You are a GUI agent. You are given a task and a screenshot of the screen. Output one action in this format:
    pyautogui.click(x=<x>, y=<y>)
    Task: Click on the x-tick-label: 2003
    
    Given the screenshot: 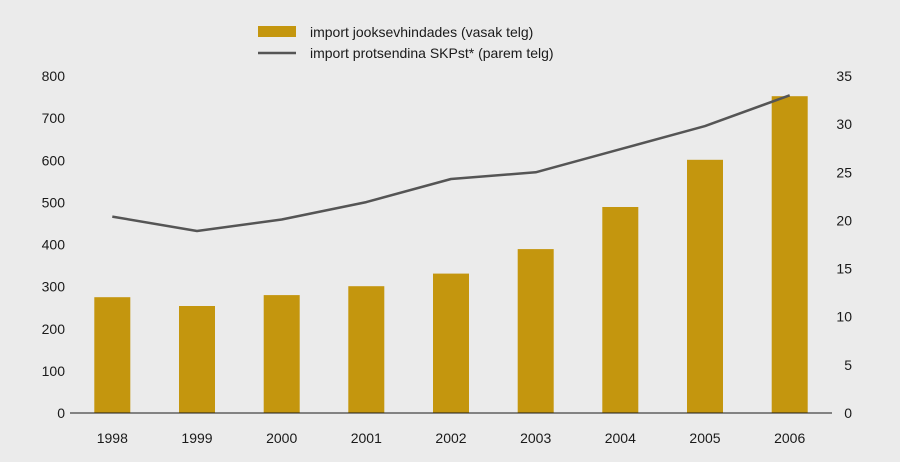 What is the action you would take?
    pyautogui.click(x=535, y=438)
    